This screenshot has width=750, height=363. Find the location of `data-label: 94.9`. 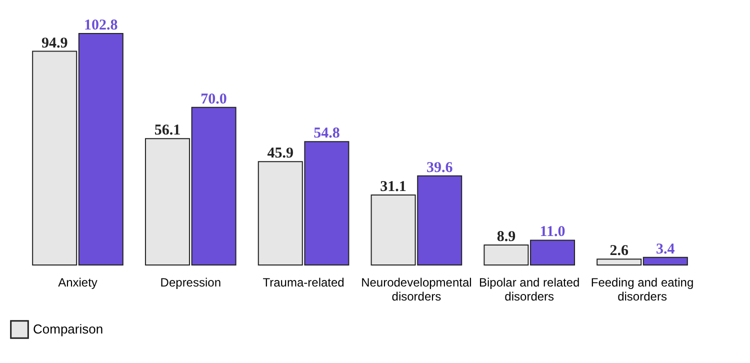

data-label: 94.9 is located at coordinates (54, 43).